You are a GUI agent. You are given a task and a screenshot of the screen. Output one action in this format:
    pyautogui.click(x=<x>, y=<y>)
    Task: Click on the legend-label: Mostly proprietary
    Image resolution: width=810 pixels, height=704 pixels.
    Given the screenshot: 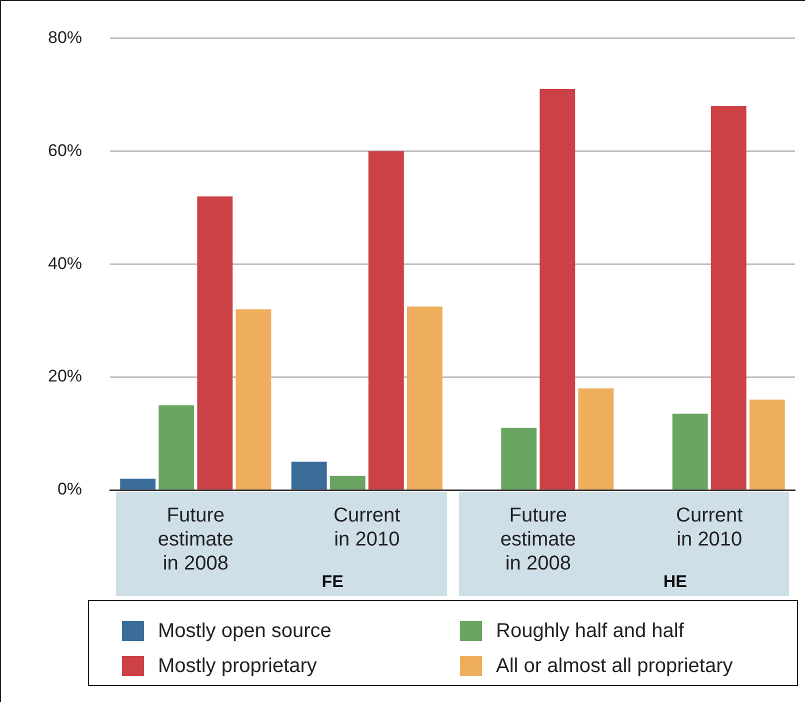 What is the action you would take?
    pyautogui.click(x=237, y=666)
    